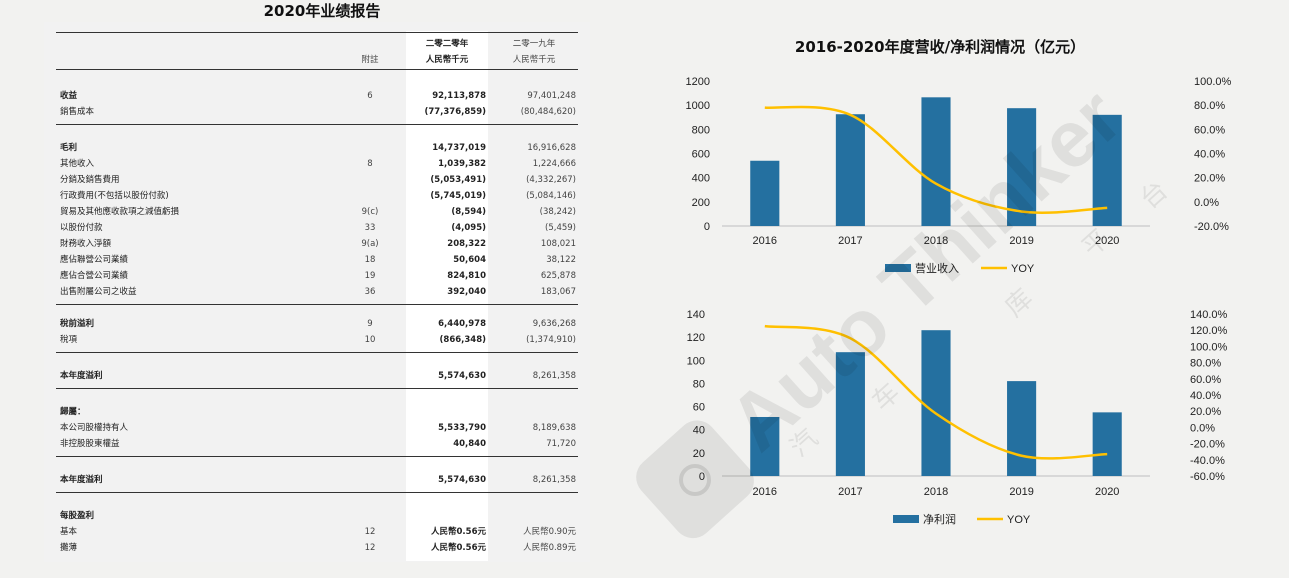 This screenshot has height=578, width=1289. Describe the element at coordinates (462, 428) in the screenshot. I see `row-current-value: 5,533,790` at that location.